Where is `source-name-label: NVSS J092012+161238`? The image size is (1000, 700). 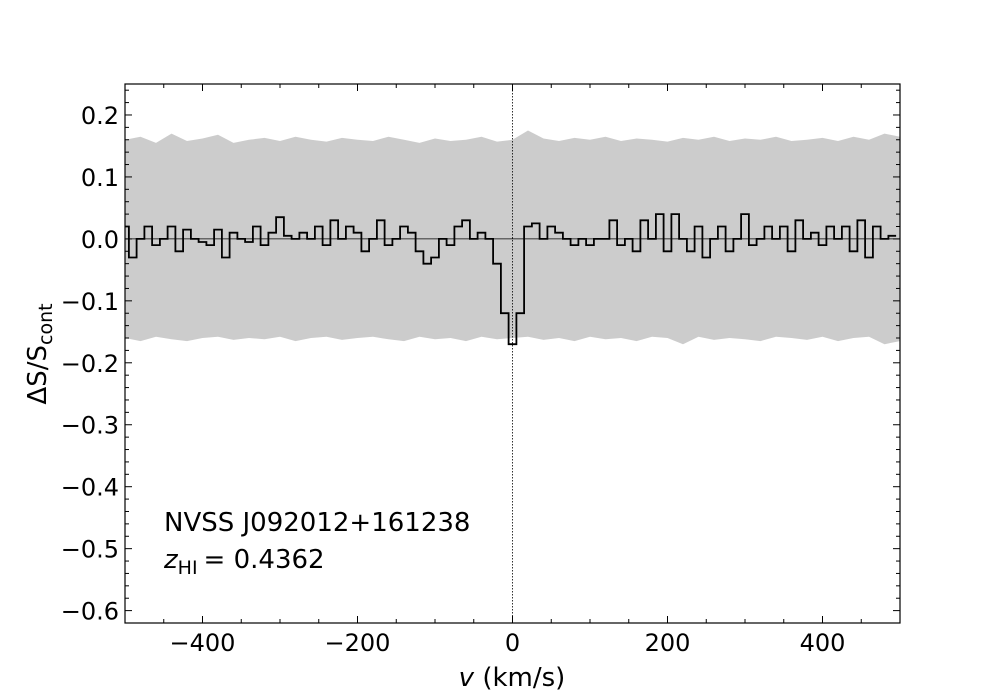
source-name-label: NVSS J092012+161238 is located at coordinates (317, 523).